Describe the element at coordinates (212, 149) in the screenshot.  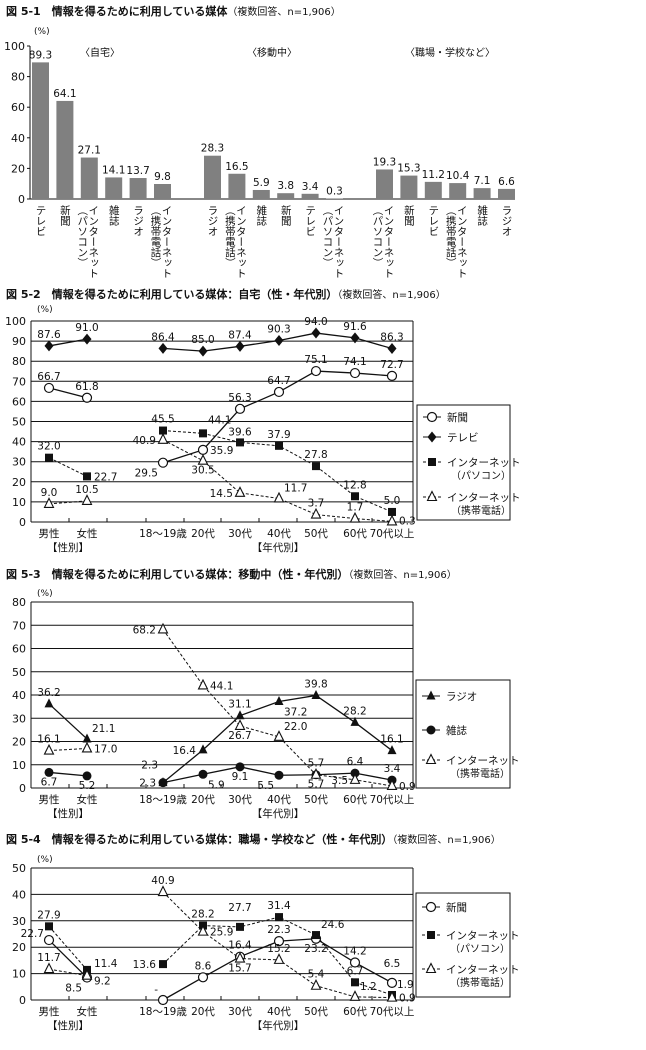
I see `bar-value-label: 28.3` at that location.